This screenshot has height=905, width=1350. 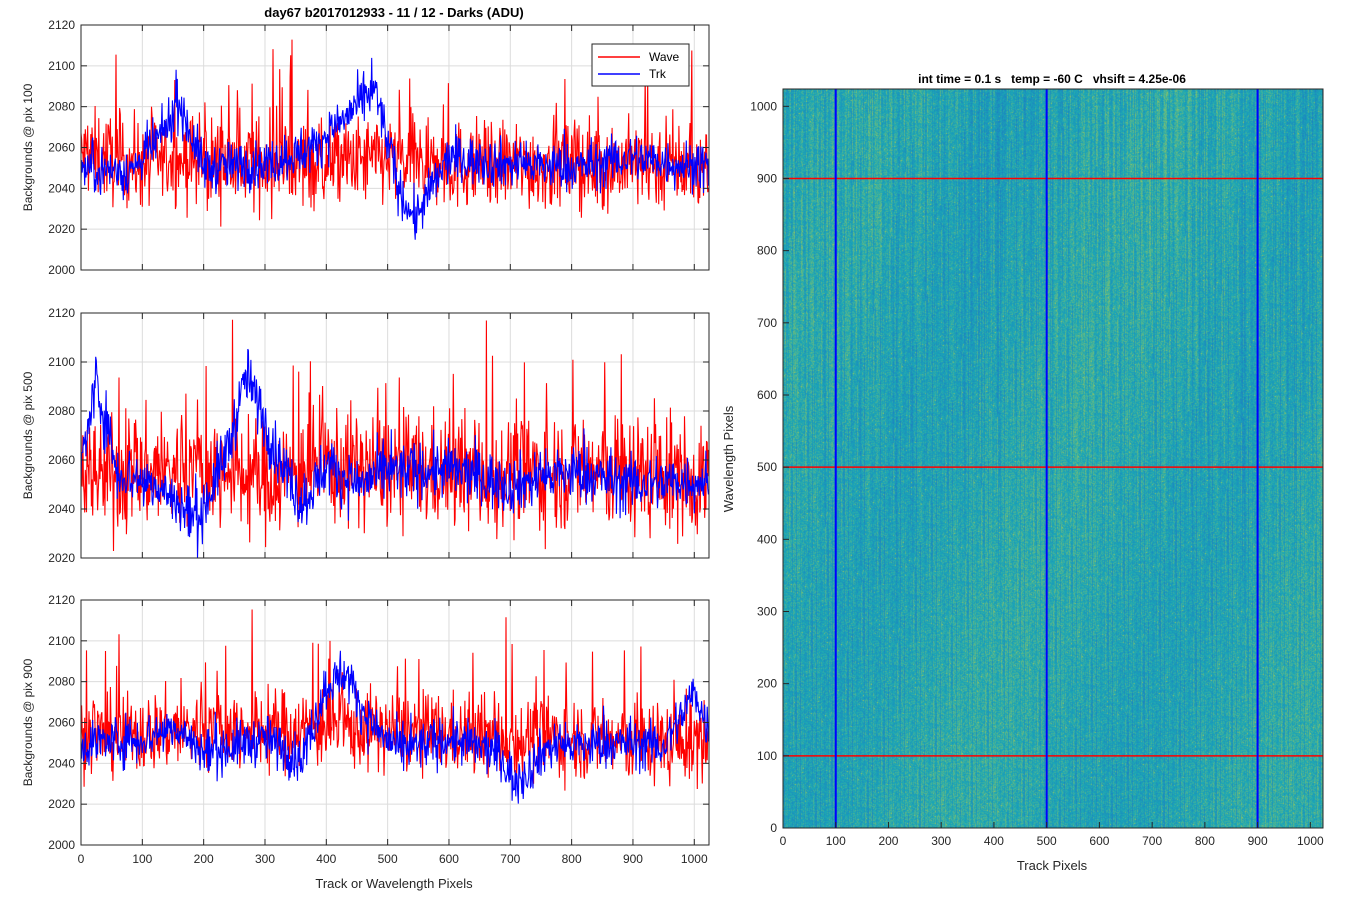 I want to click on x-tick-label: 0, so click(x=81, y=859).